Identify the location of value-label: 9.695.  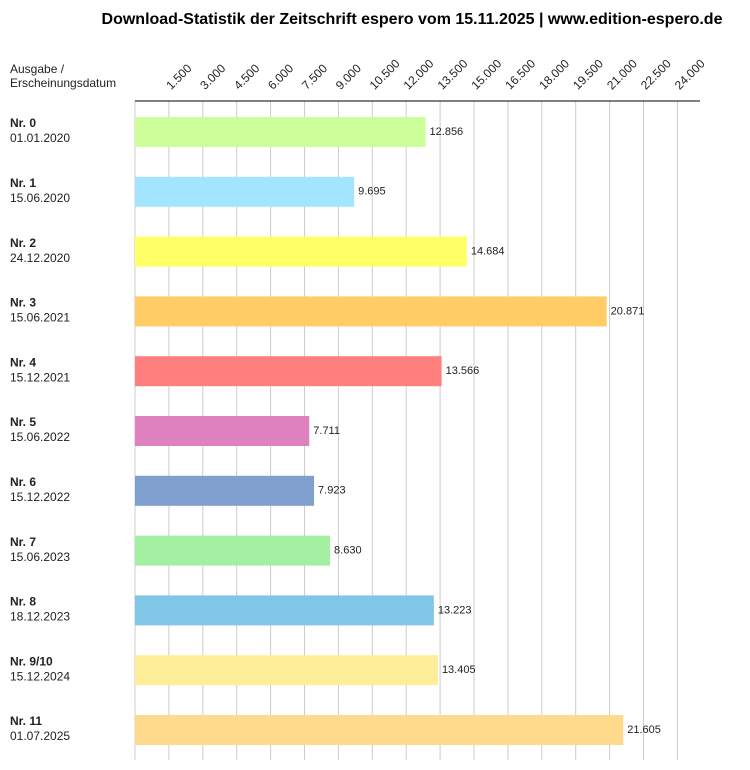
(372, 192).